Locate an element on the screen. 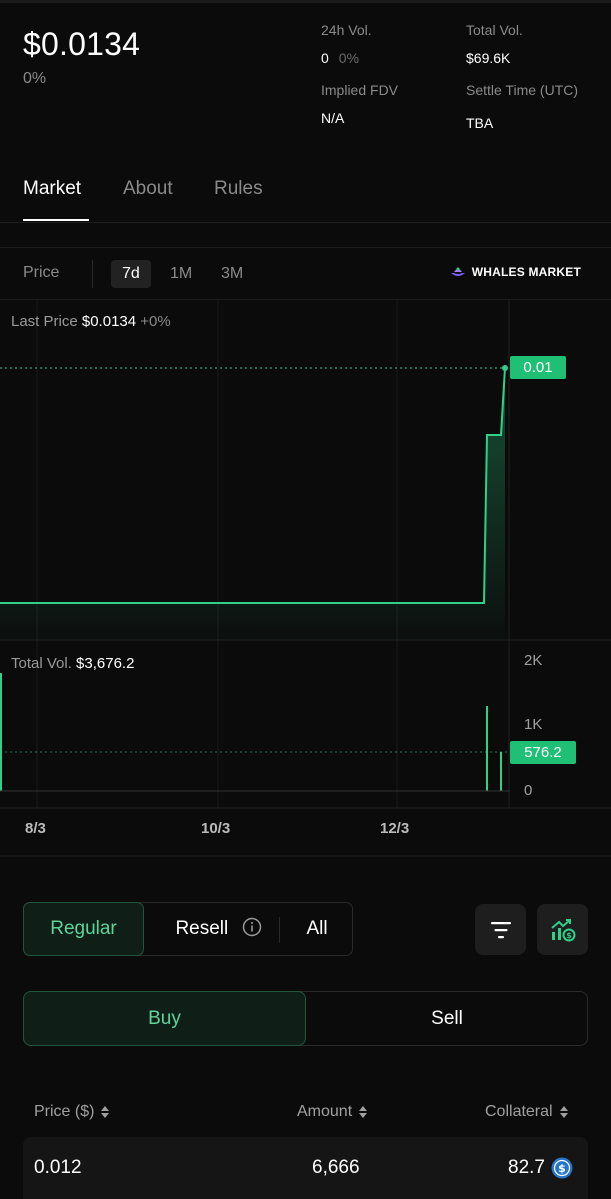  last-price-dot is located at coordinates (505, 368).